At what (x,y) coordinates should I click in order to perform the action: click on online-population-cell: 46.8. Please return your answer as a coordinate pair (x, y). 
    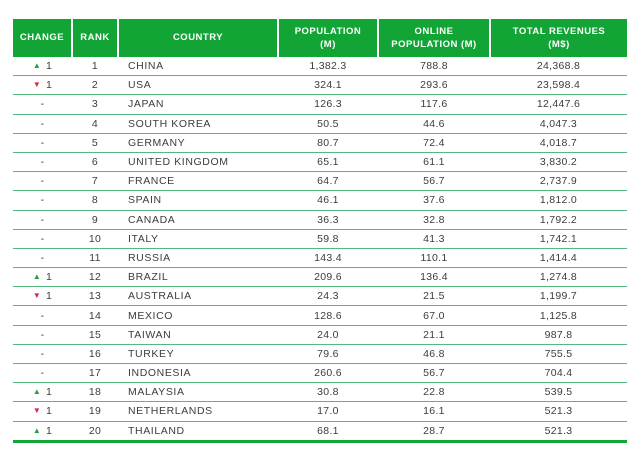
    Looking at the image, I should click on (434, 354).